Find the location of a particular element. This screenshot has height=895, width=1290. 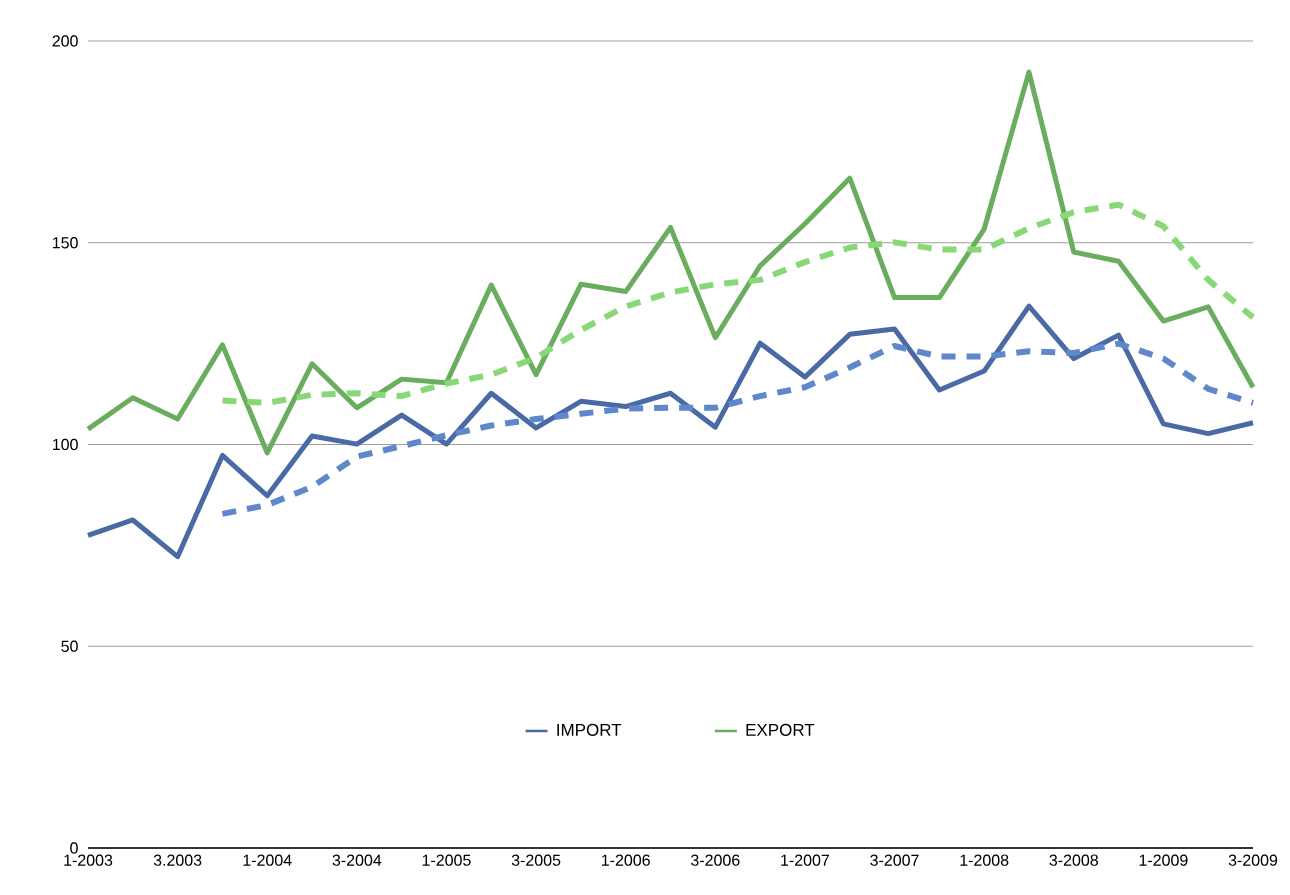

x-tick-label: 3-2006 is located at coordinates (715, 860).